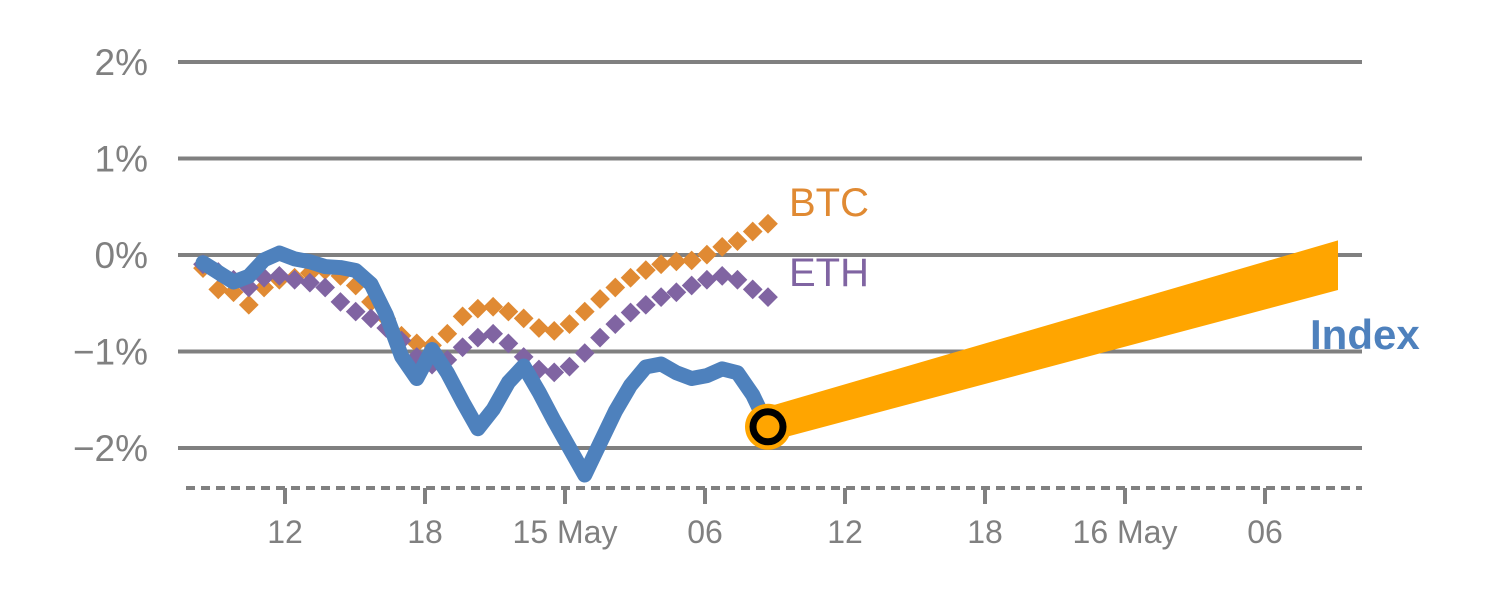 Image resolution: width=1500 pixels, height=600 pixels. I want to click on y-axis-tick-labels: 2% 1% 0% −1% −2%, so click(110, 255).